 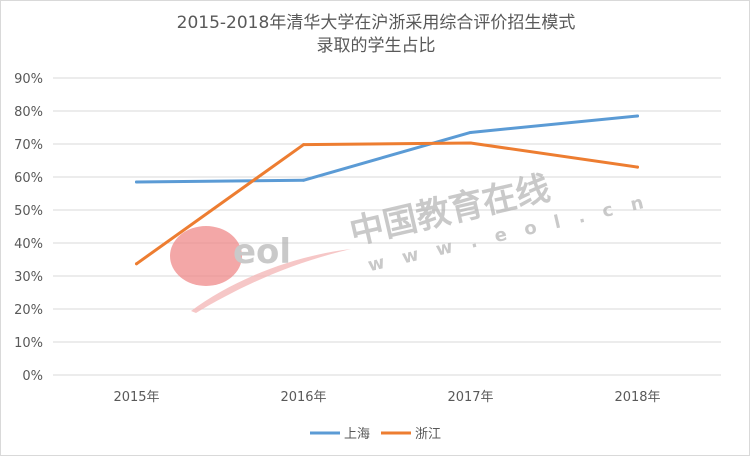 What do you see at coordinates (28, 277) in the screenshot?
I see `y-tick-label: 30%` at bounding box center [28, 277].